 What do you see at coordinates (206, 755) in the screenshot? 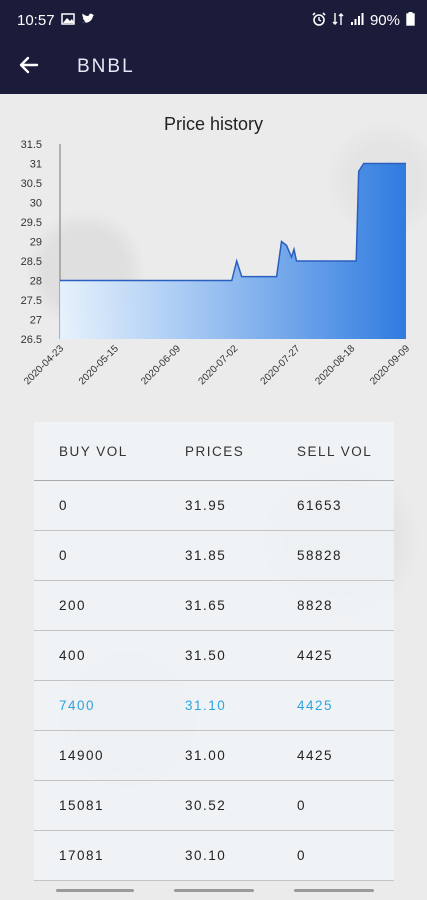
I see `price-cell: 31.00` at bounding box center [206, 755].